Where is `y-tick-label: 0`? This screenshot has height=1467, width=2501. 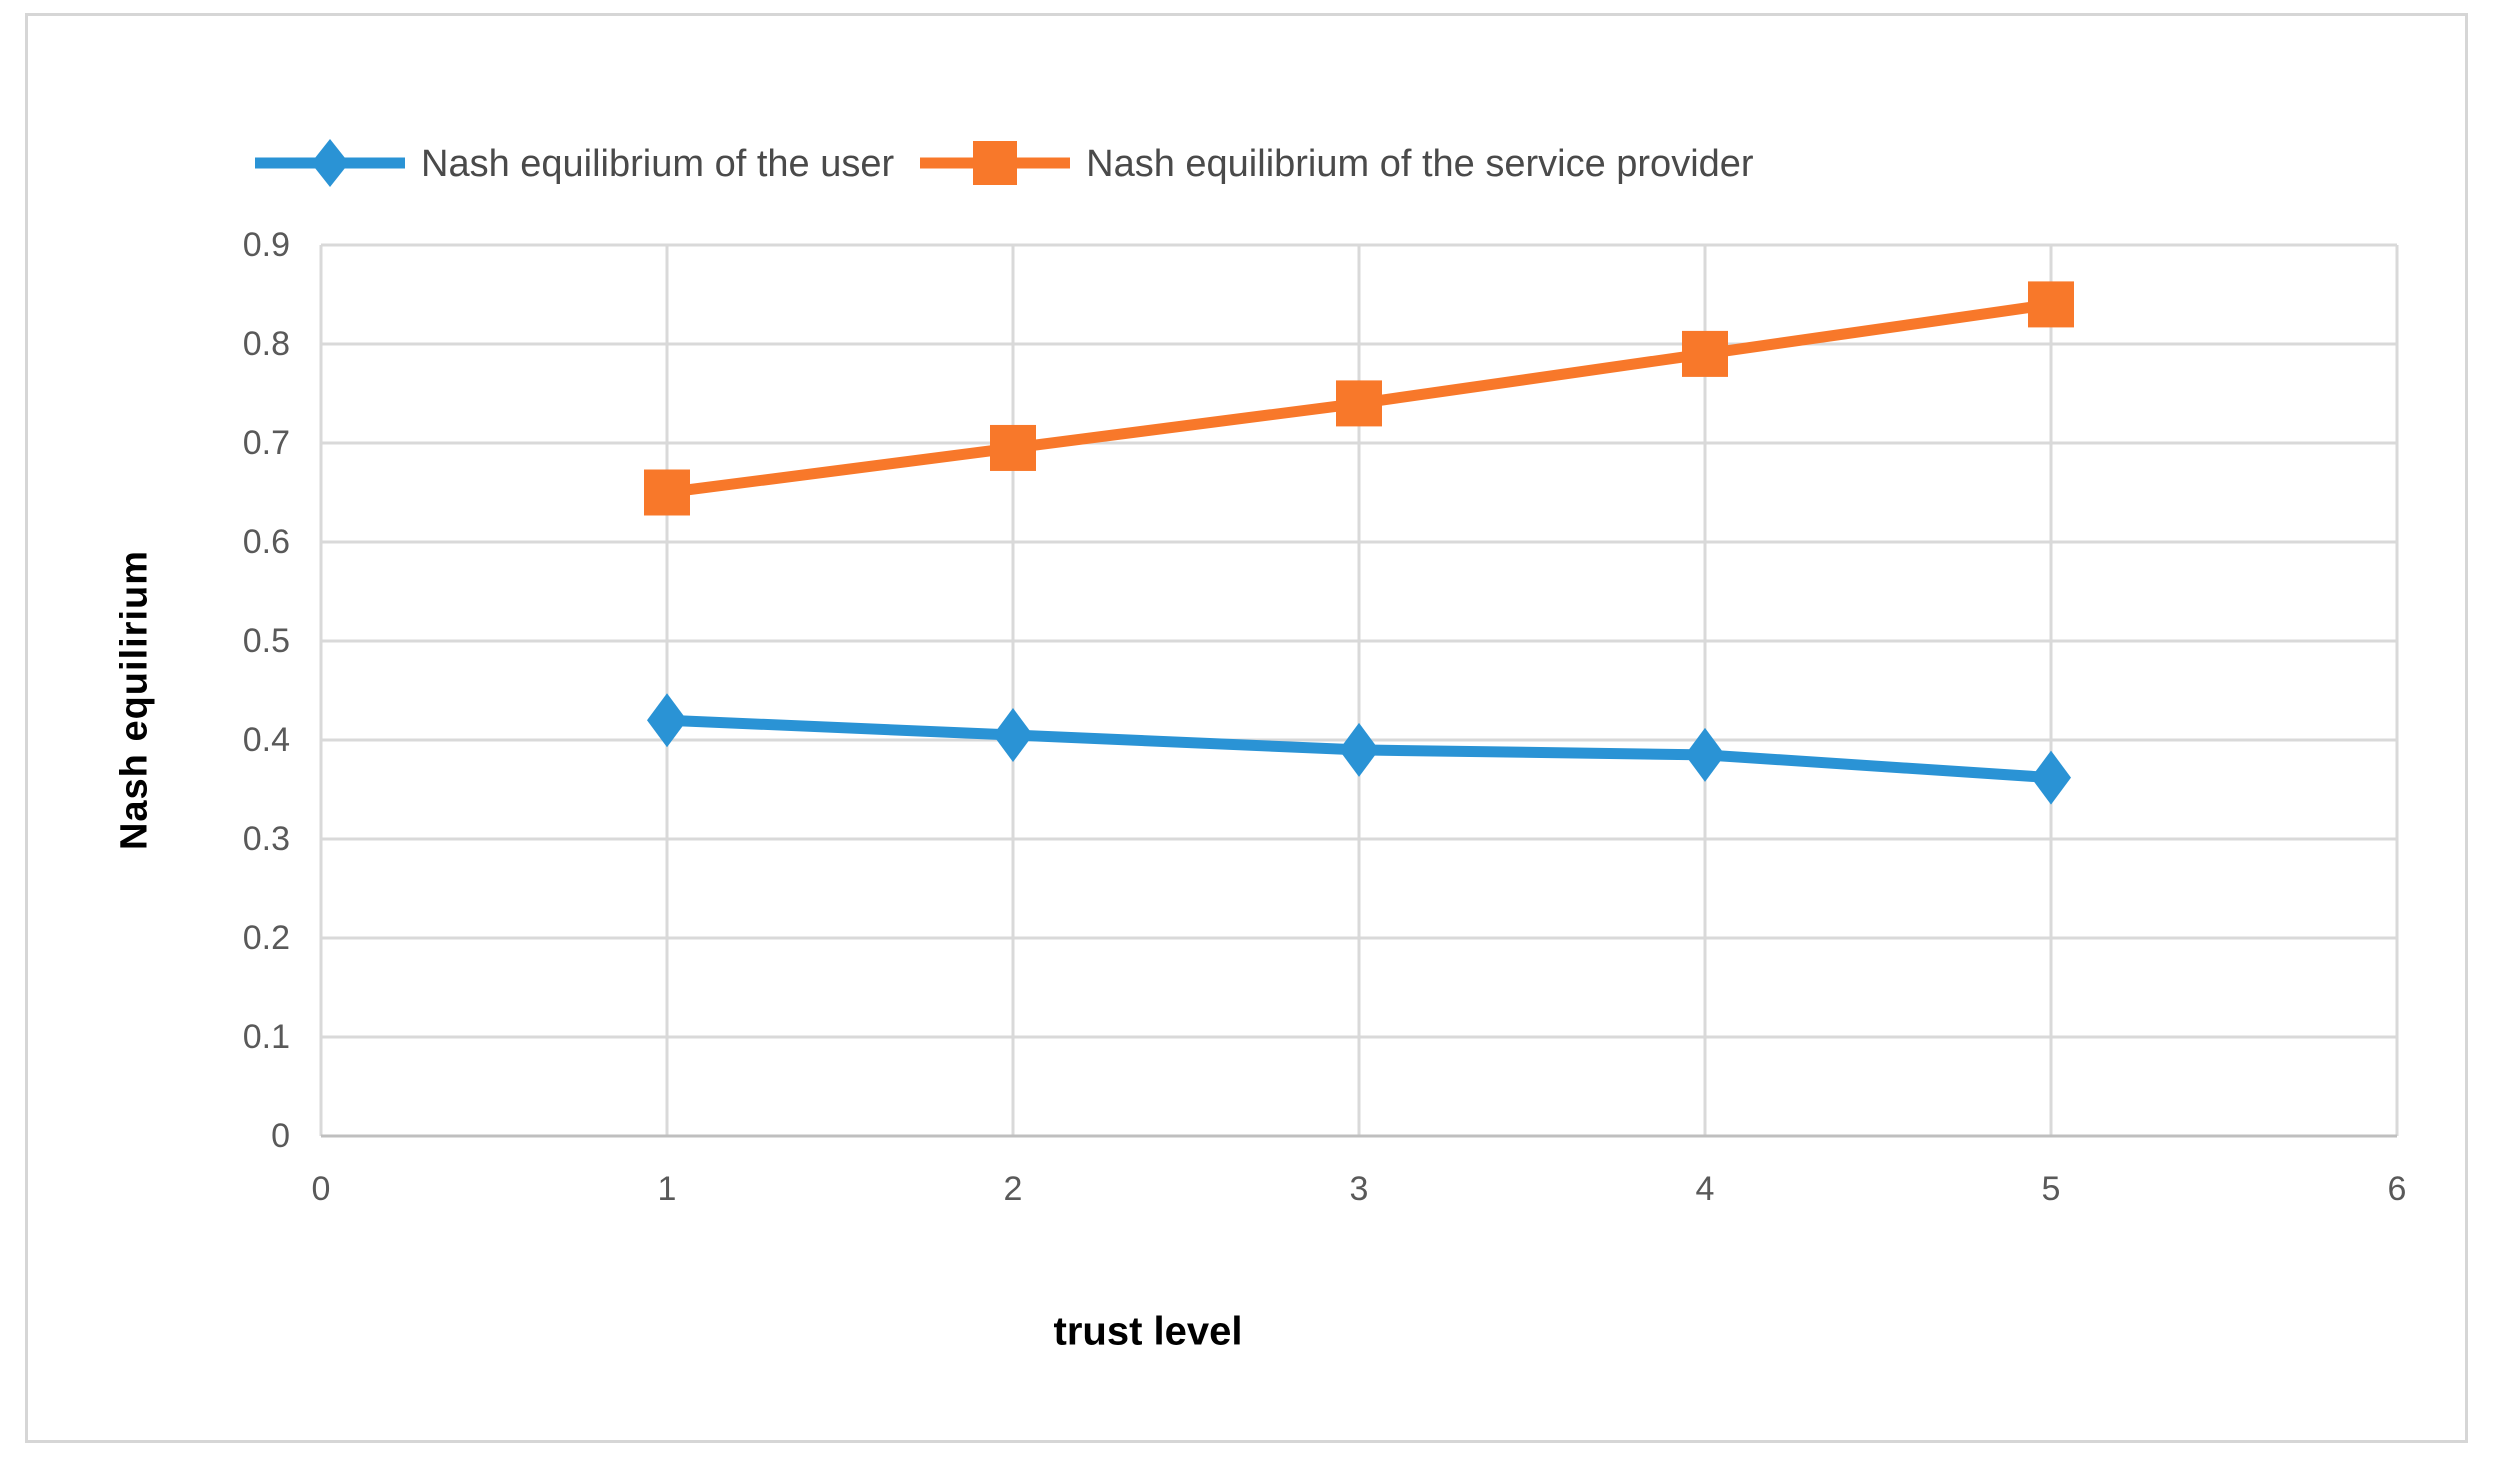
y-tick-label: 0 is located at coordinates (280, 1136).